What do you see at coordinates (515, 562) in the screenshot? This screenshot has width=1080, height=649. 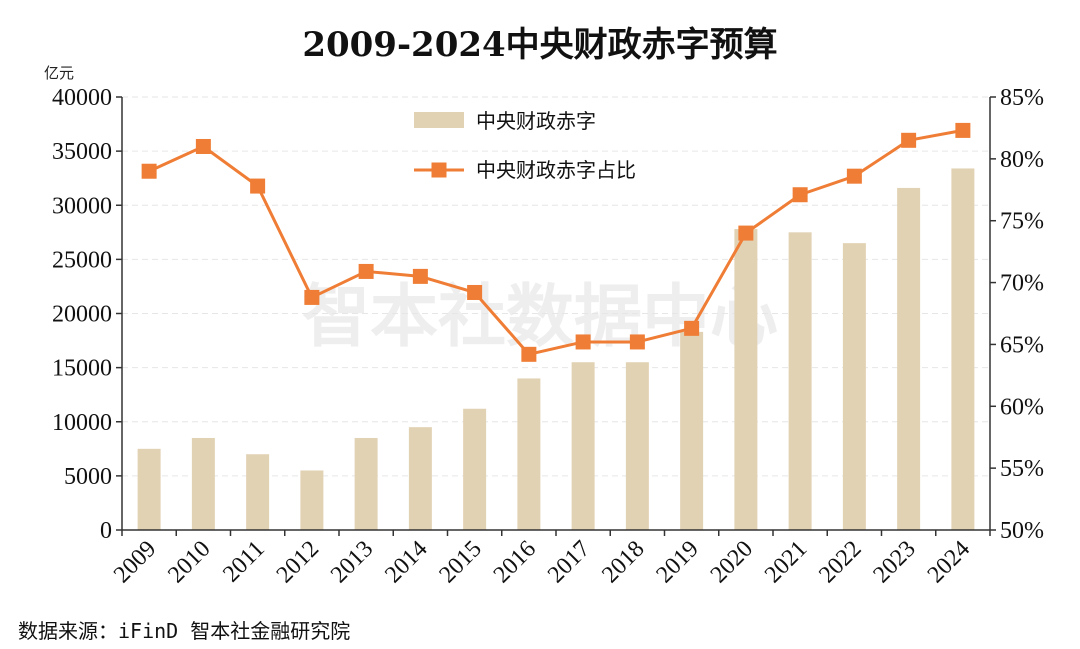 I see `x-tick-label: 2016` at bounding box center [515, 562].